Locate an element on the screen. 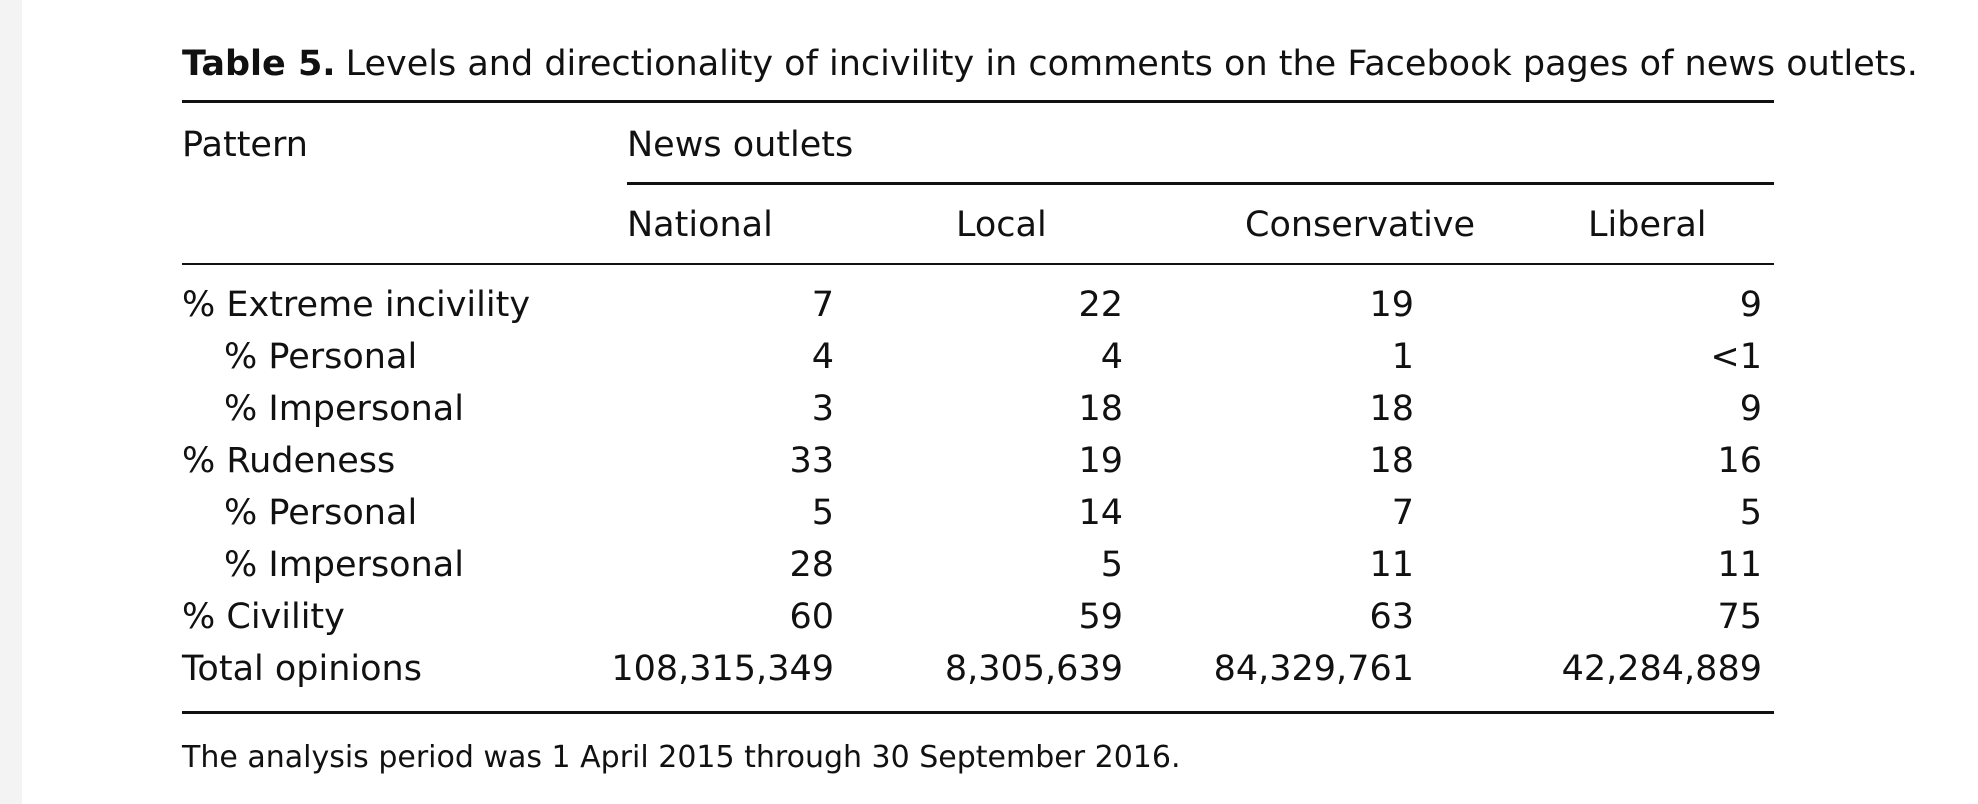 The image size is (1978, 804). cell-national: 3 is located at coordinates (822, 409).